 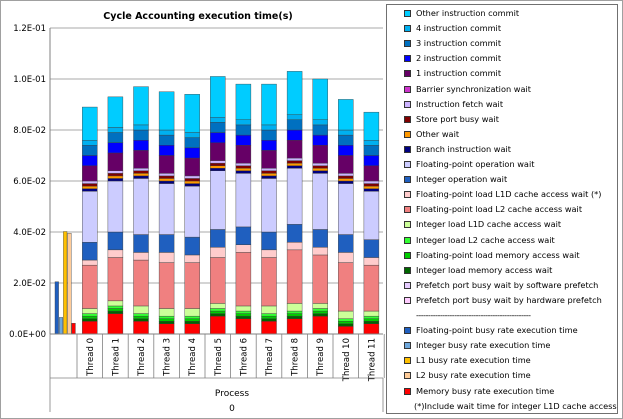 What do you see at coordinates (459, 58) in the screenshot?
I see `legend-label: 2 instruction commit` at bounding box center [459, 58].